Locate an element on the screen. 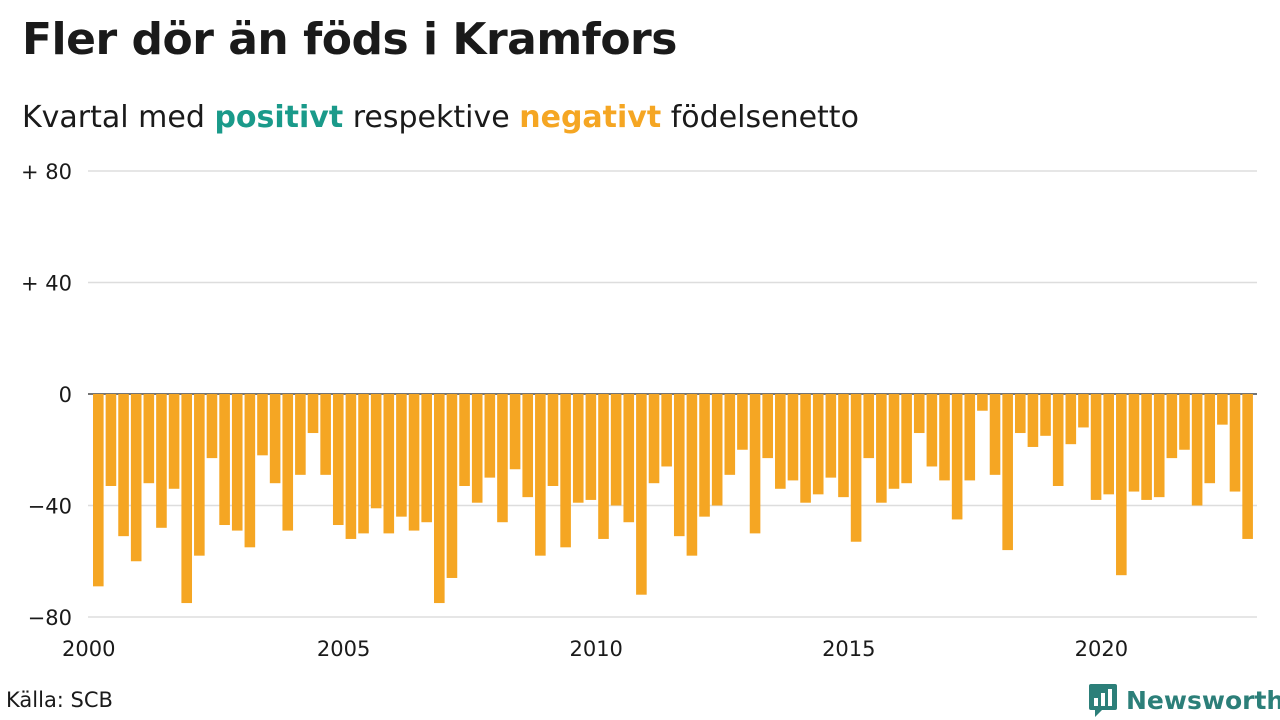 The width and height of the screenshot is (1280, 720). x-tick-label: 2000 is located at coordinates (88, 649).